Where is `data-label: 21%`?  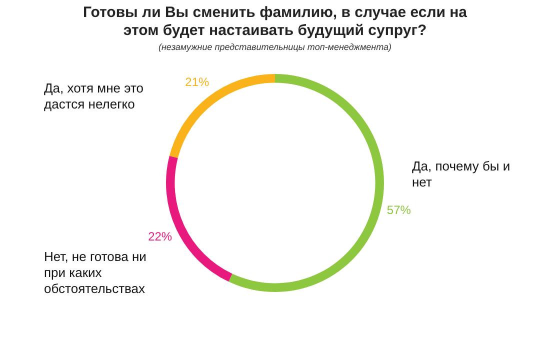 data-label: 21% is located at coordinates (197, 81).